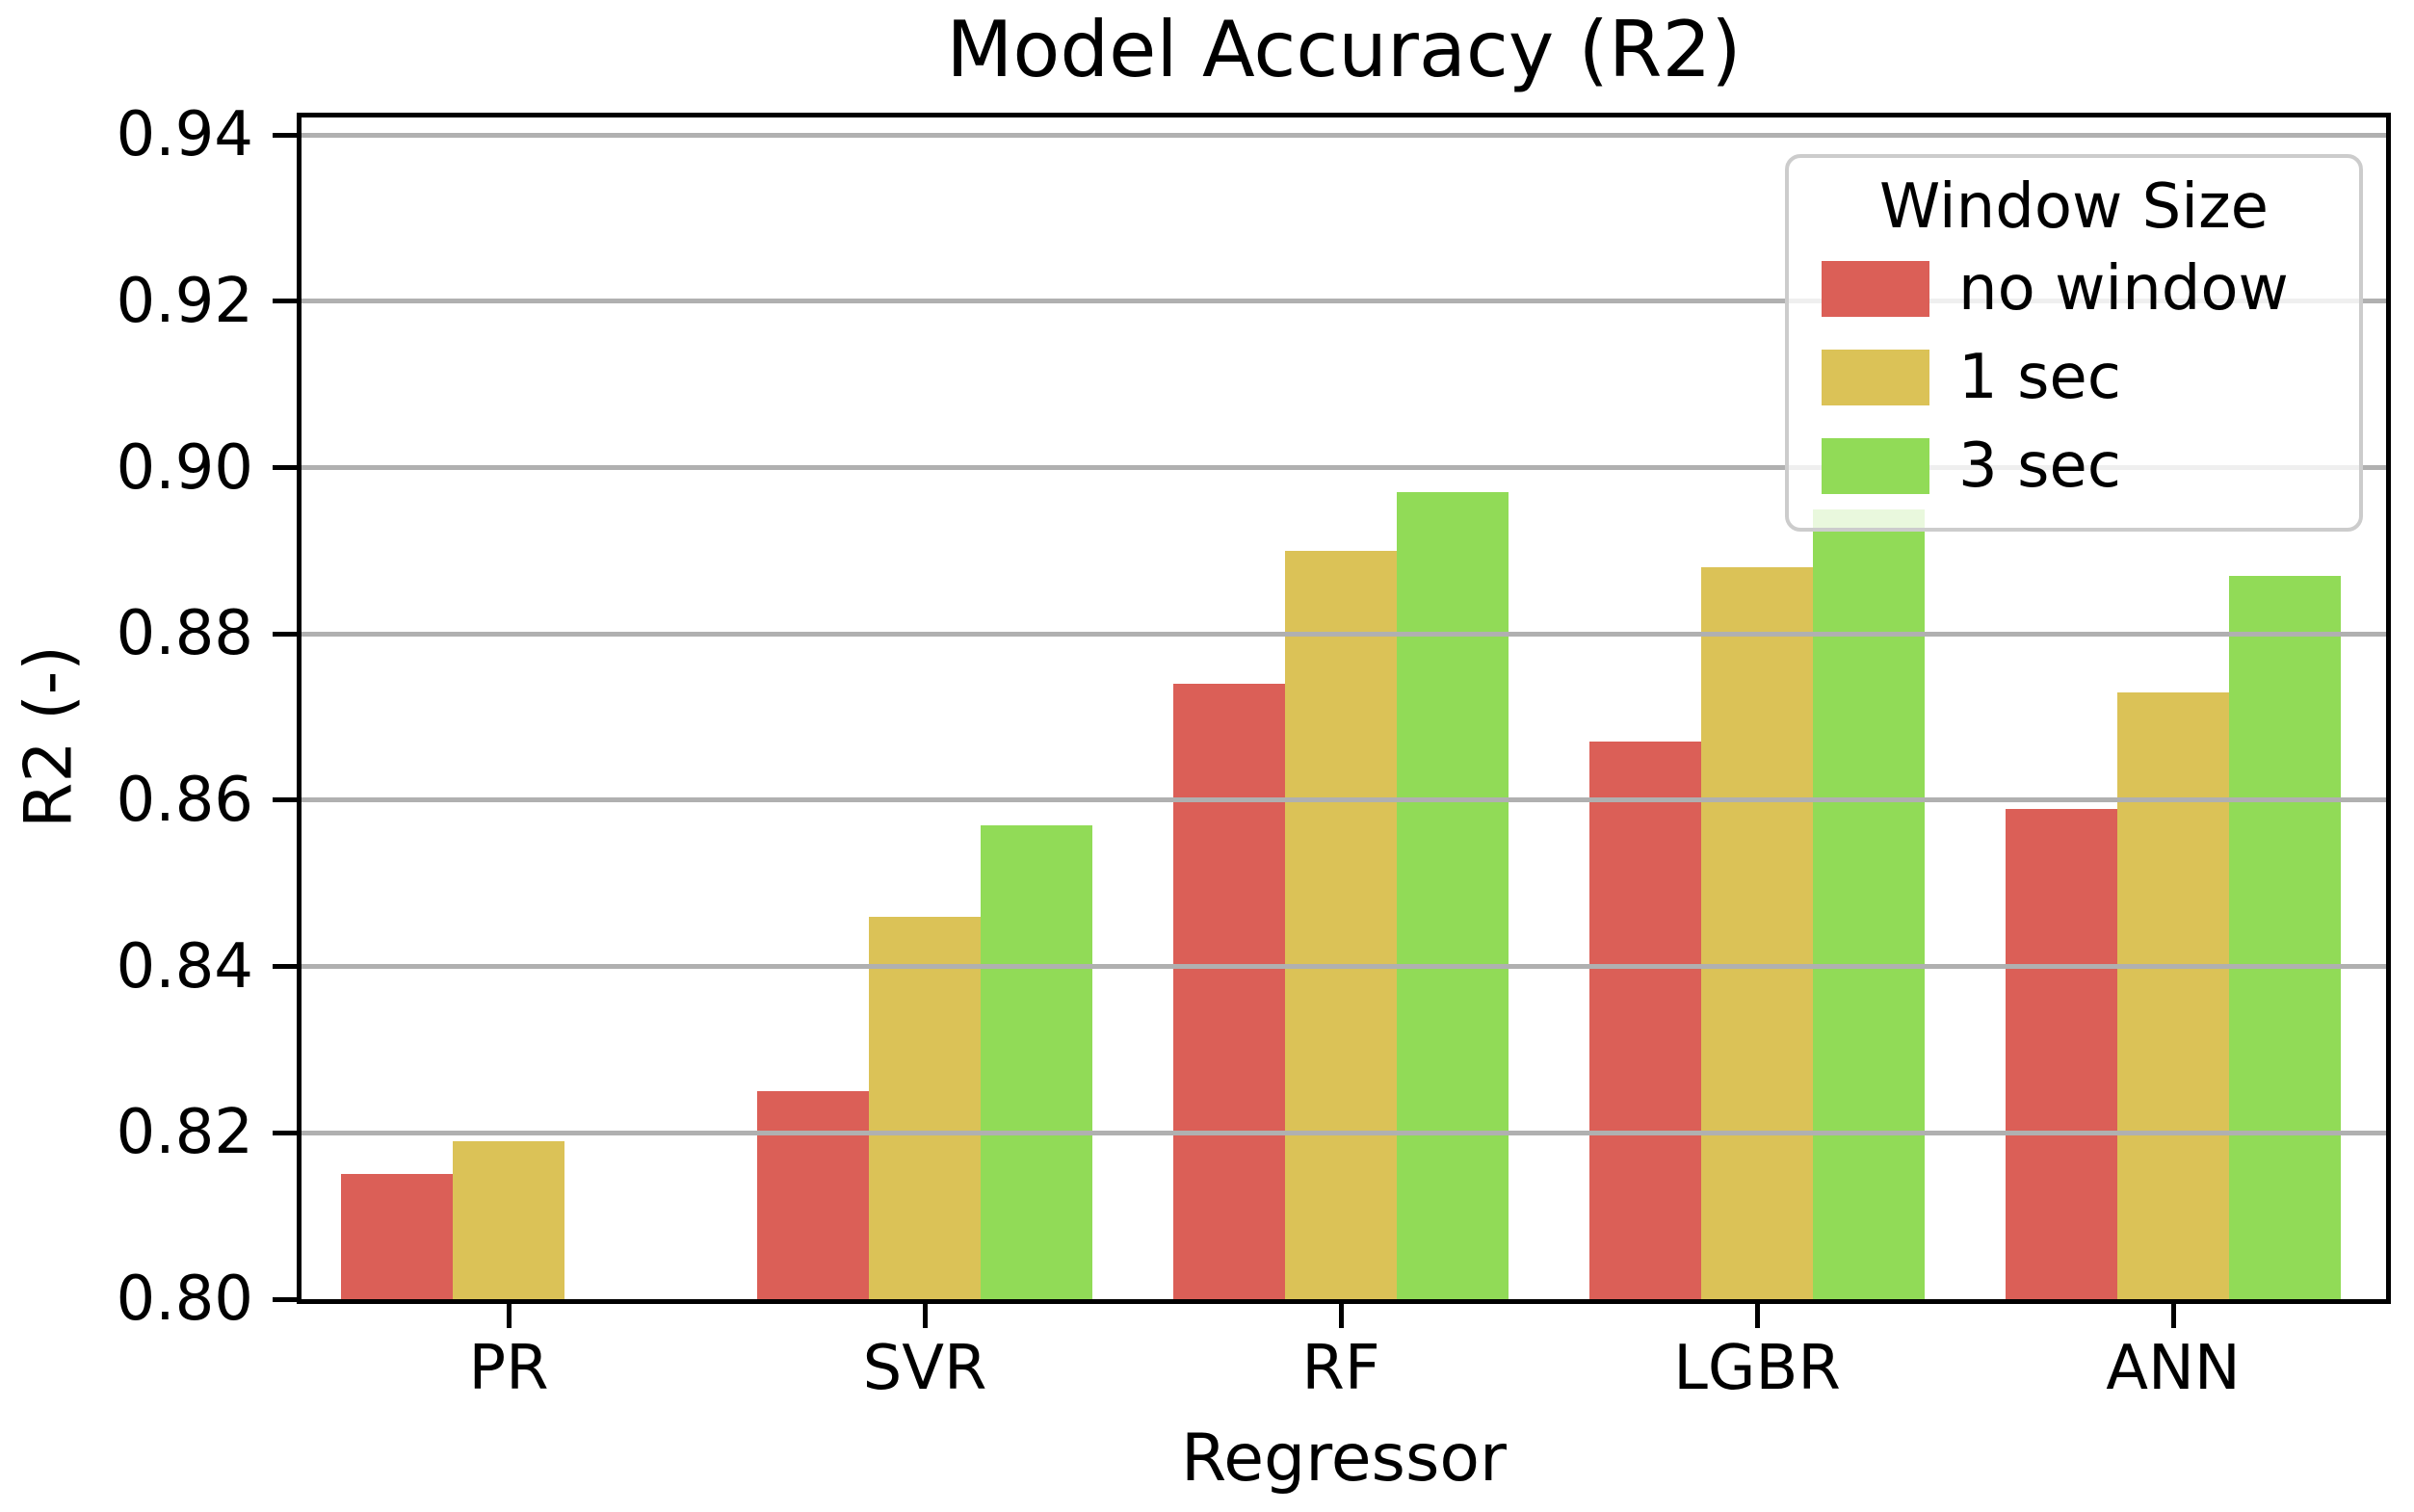 Image resolution: width=2414 pixels, height=1512 pixels. Describe the element at coordinates (185, 966) in the screenshot. I see `y-tick-label: 0.84` at that location.